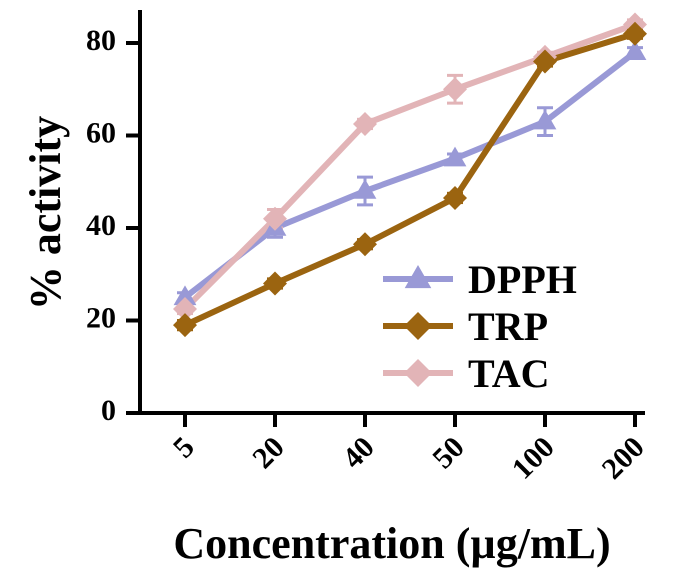  What do you see at coordinates (108, 410) in the screenshot?
I see `y-tick-label-0: 0` at bounding box center [108, 410].